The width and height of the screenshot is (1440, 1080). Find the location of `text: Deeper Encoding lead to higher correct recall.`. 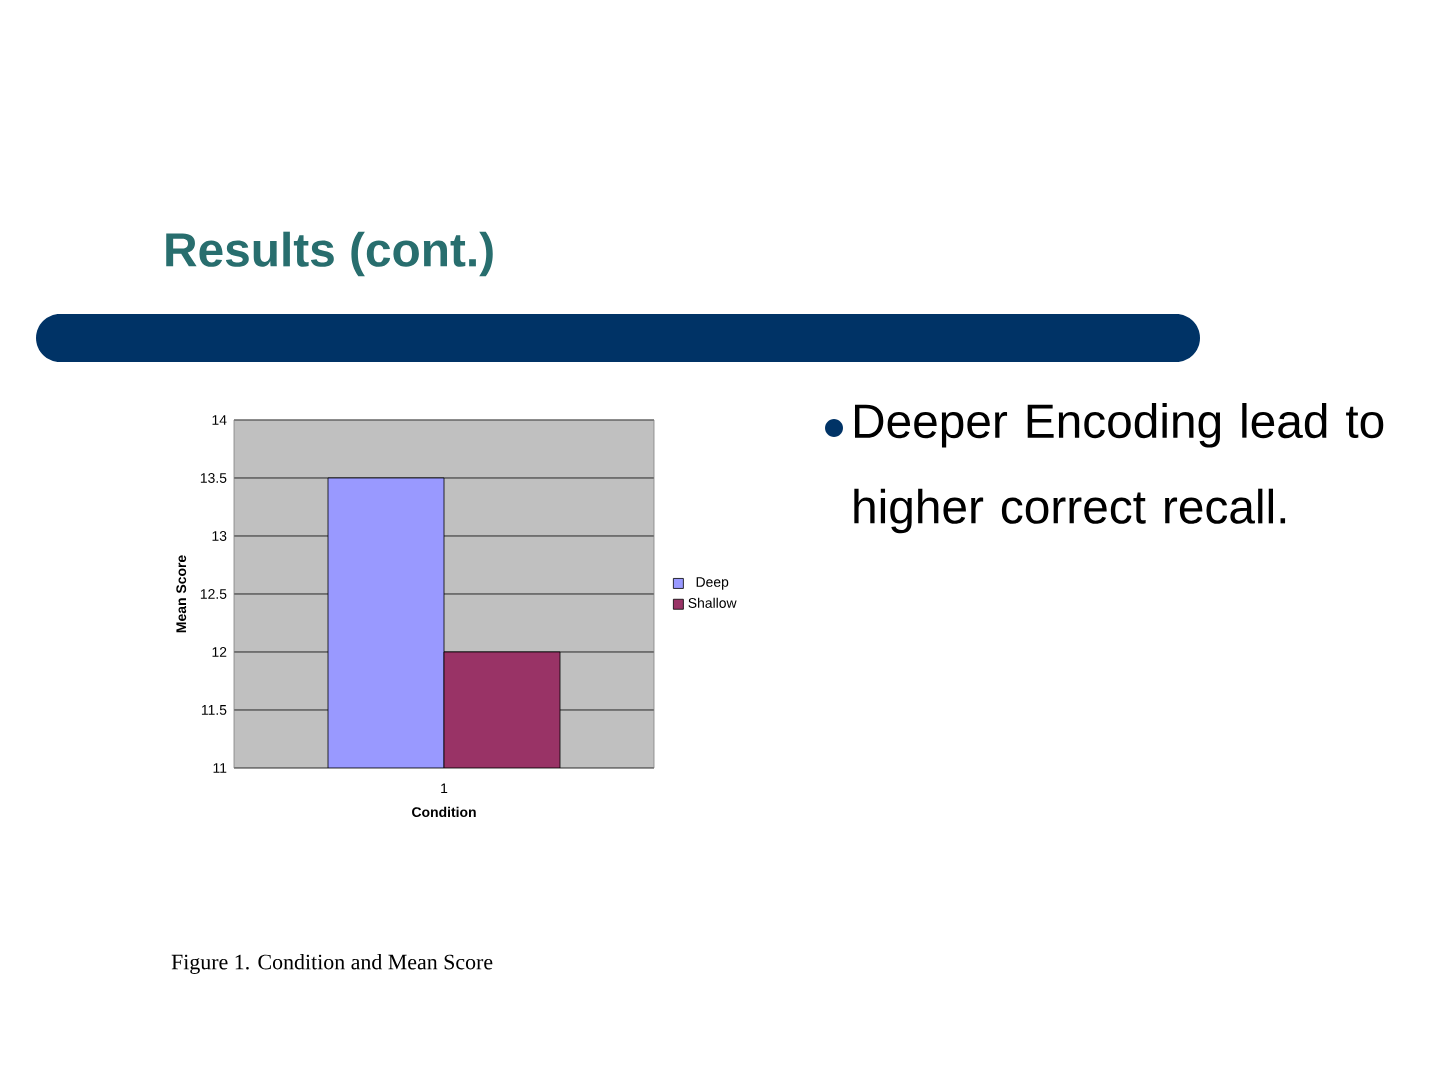

text: Deeper Encoding lead to higher correct recall. is located at coordinates (1119, 468).